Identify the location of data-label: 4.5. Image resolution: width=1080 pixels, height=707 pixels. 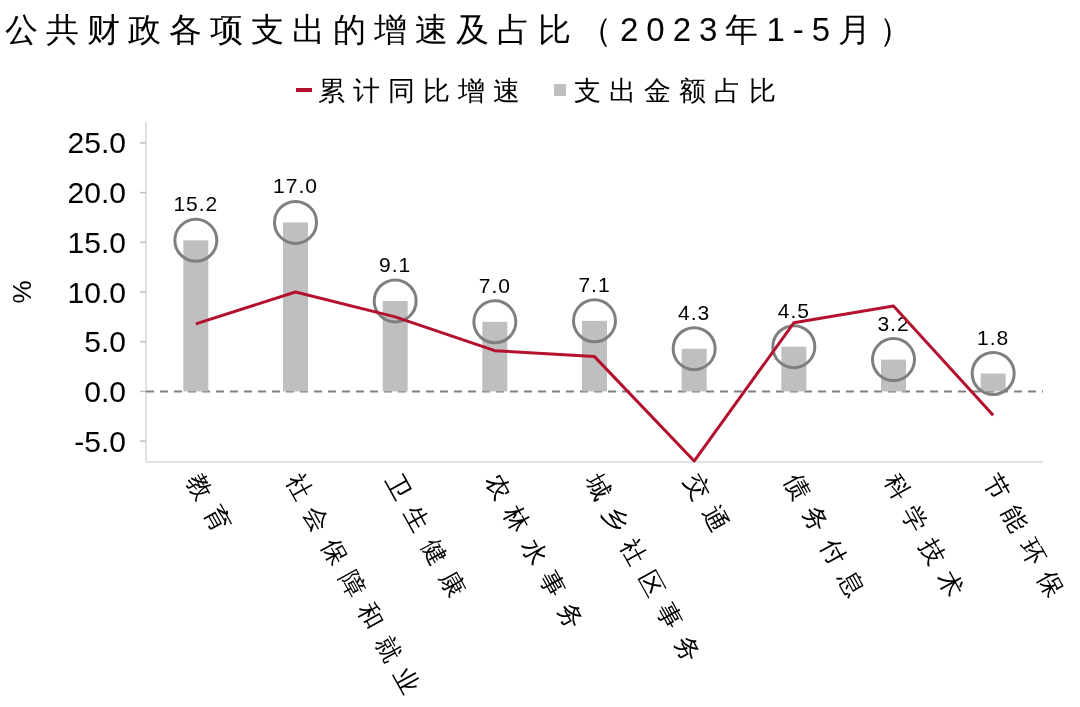
(793, 310).